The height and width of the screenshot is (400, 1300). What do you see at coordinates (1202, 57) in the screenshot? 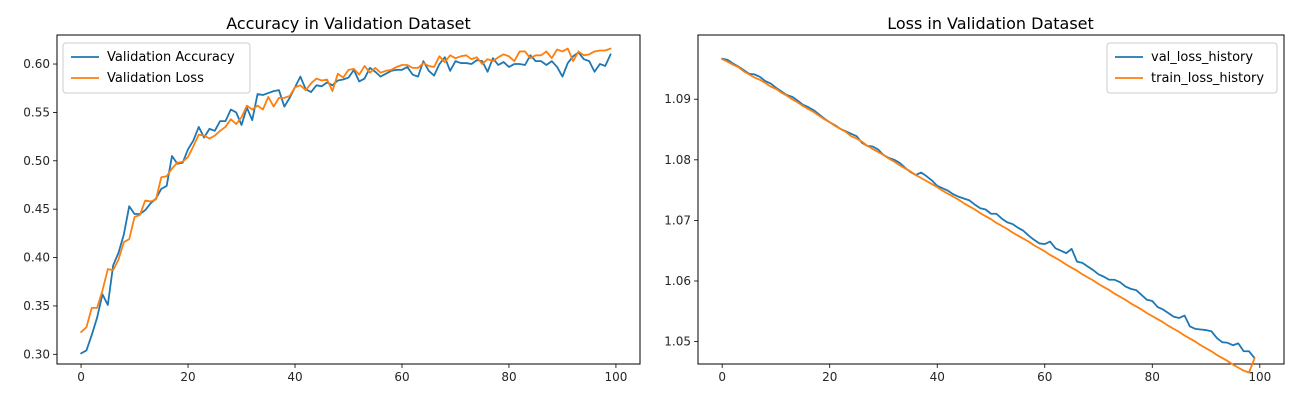
I see `legend-label-val-loss-history: val_loss_history` at bounding box center [1202, 57].